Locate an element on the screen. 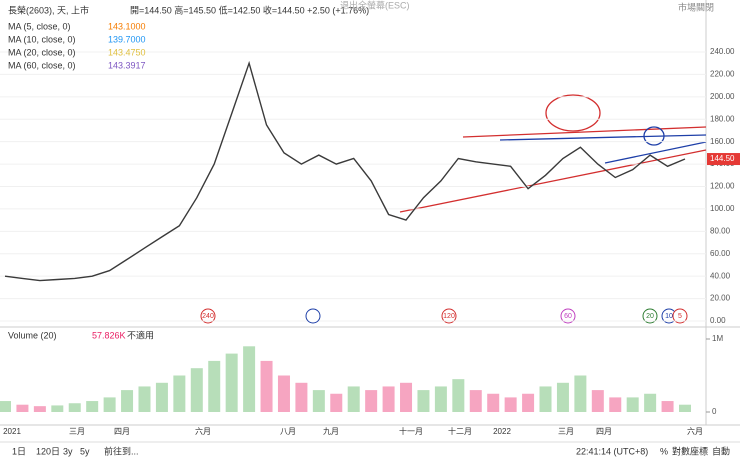 This screenshot has width=740, height=468. y-tick-label: 220.00 is located at coordinates (722, 74).